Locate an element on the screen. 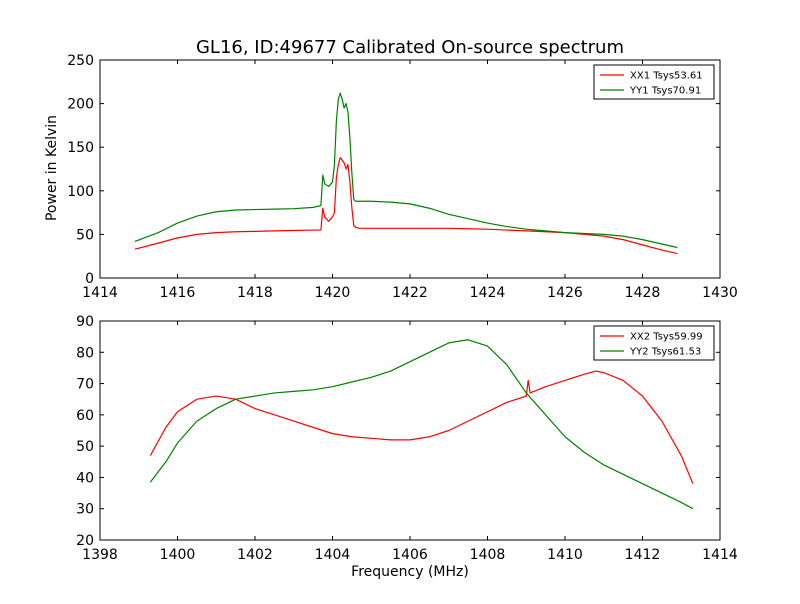 The height and width of the screenshot is (604, 800). top-ytick-label: 50 is located at coordinates (85, 235).